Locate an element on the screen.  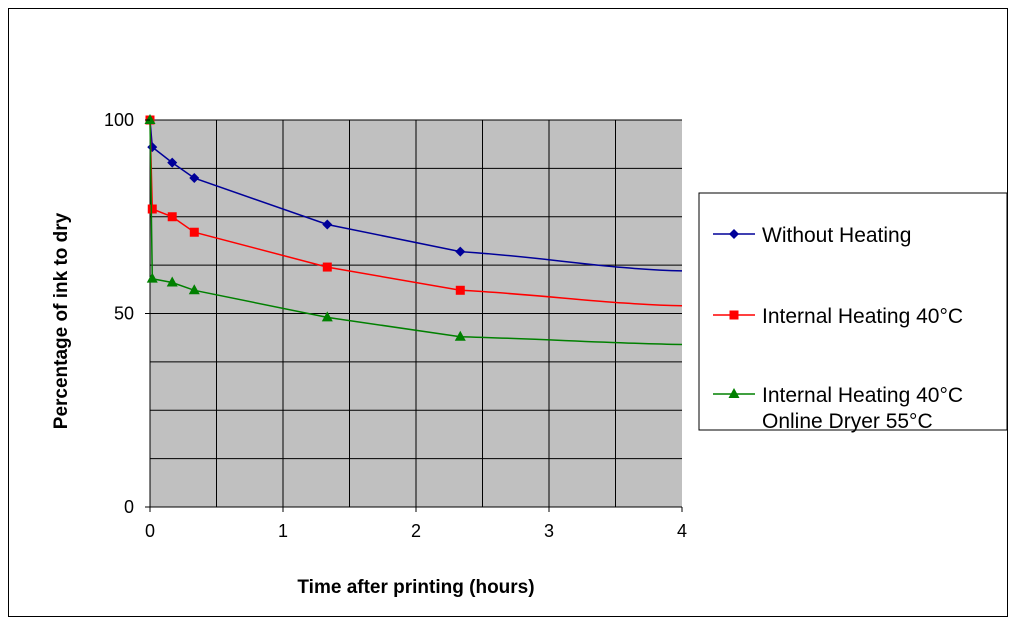
y-tick-label: 50 is located at coordinates (124, 314).